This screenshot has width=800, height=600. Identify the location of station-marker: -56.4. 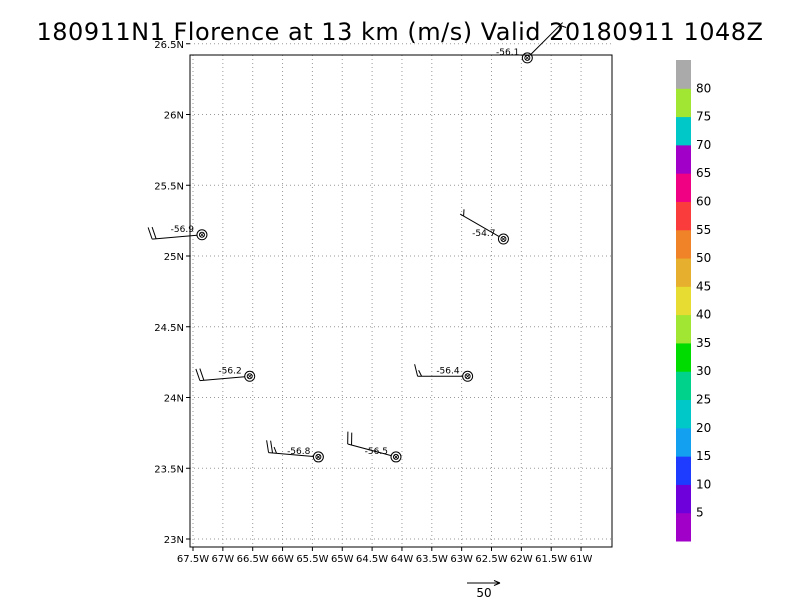
(444, 373).